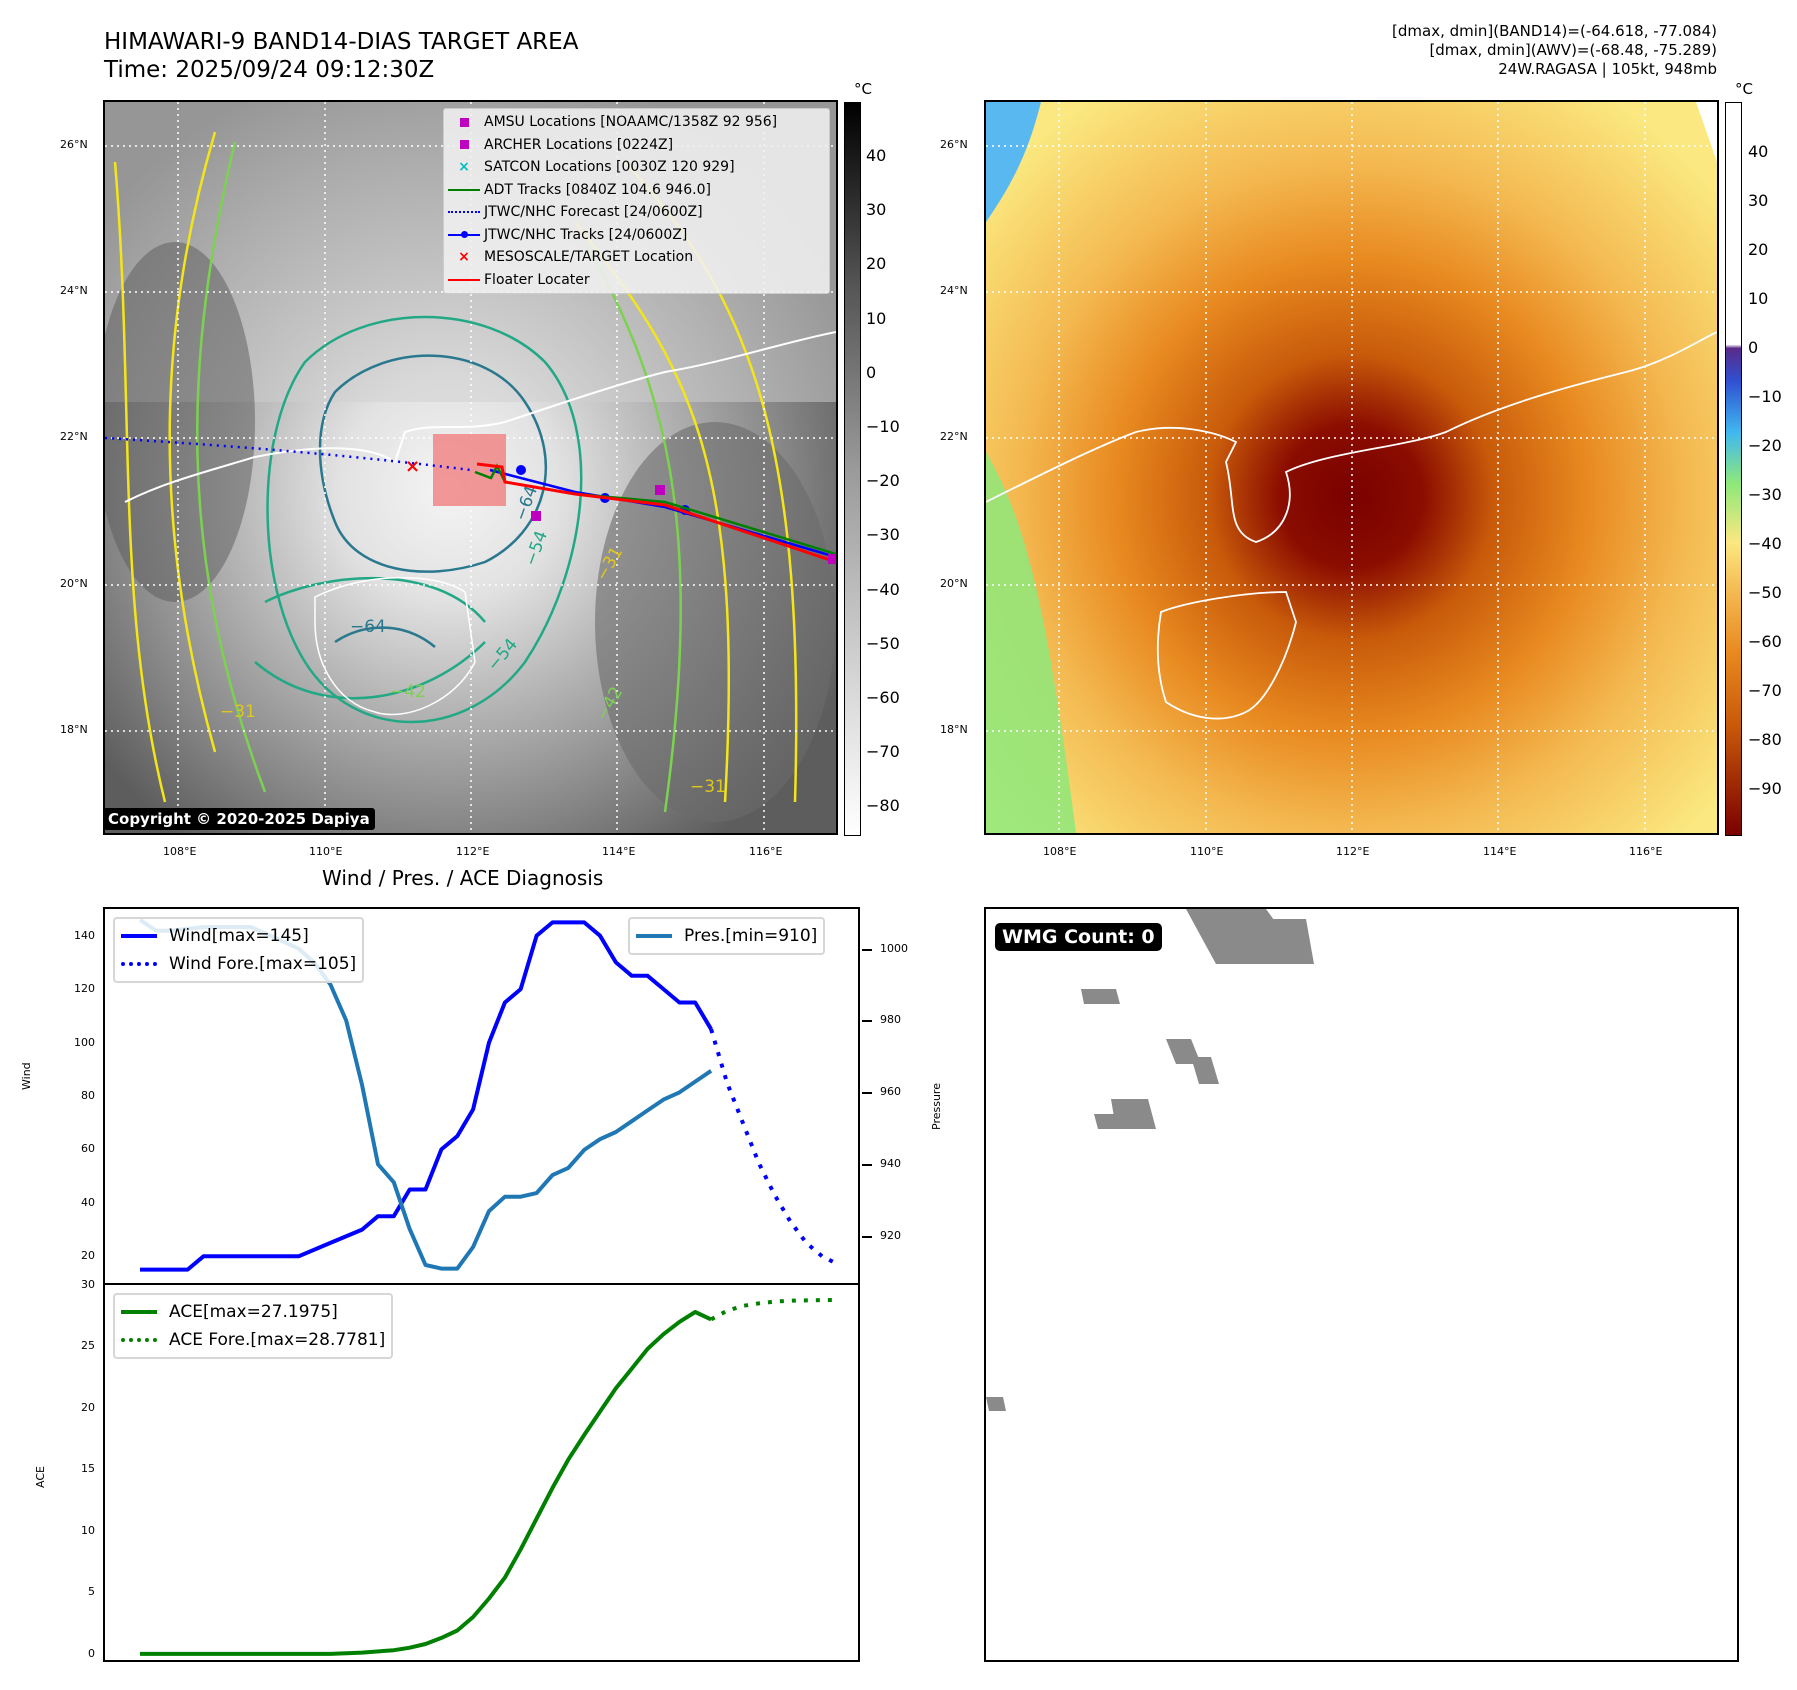 This screenshot has width=1797, height=1690. What do you see at coordinates (936, 1106) in the screenshot?
I see `pressure-axis-label: Pressure` at bounding box center [936, 1106].